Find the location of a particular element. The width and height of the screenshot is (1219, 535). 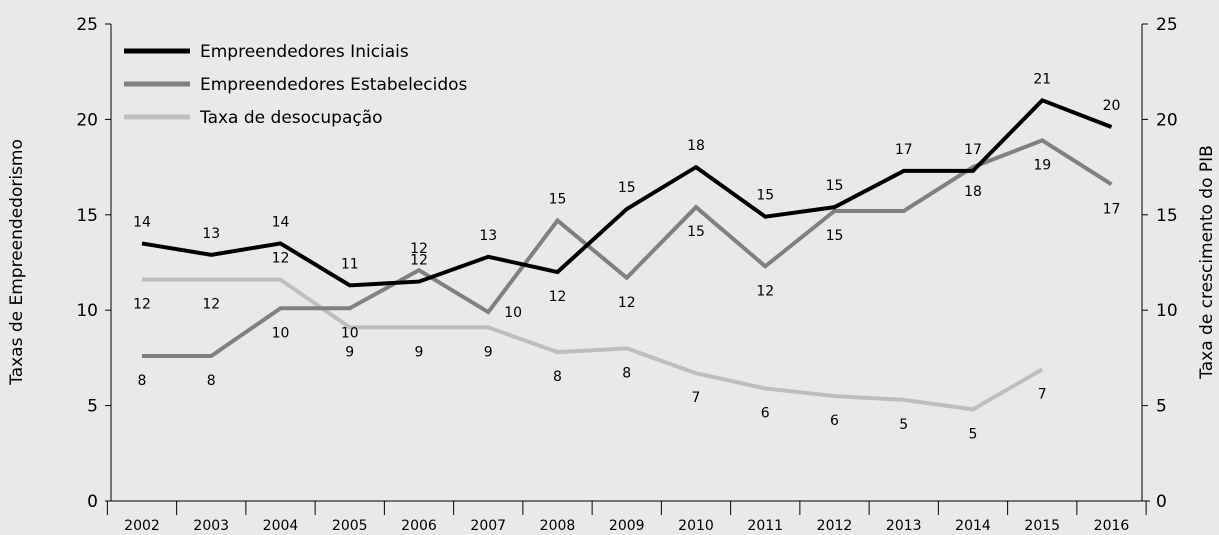

right-tick-label: 10 is located at coordinates (1167, 311).